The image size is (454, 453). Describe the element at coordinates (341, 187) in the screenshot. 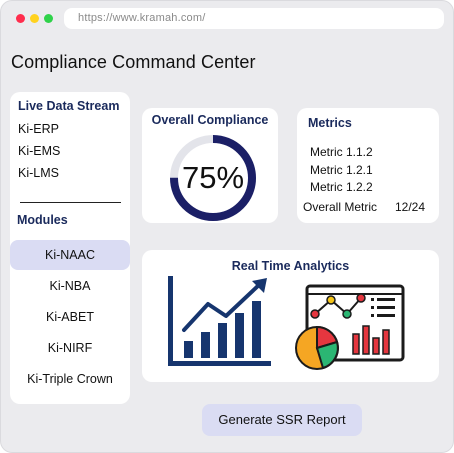

I see `metric-item: Metric 1.2.2` at that location.